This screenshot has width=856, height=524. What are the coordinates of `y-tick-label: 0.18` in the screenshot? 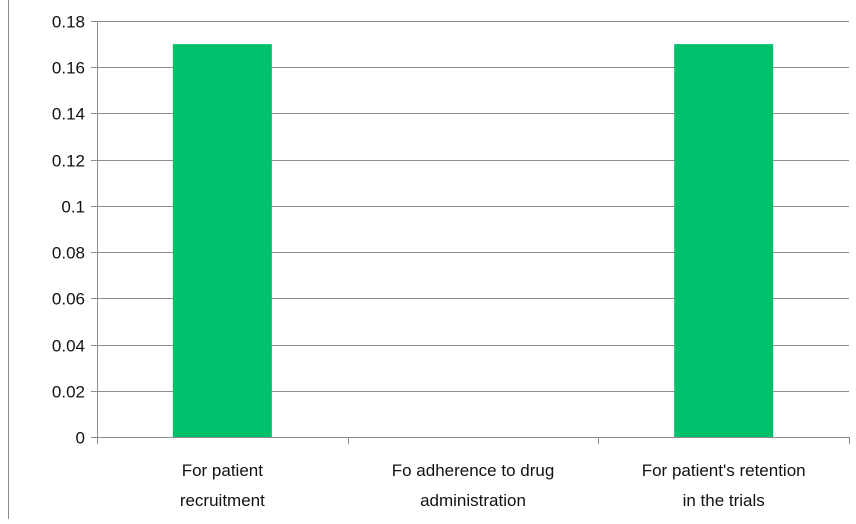 It's located at (68, 22).